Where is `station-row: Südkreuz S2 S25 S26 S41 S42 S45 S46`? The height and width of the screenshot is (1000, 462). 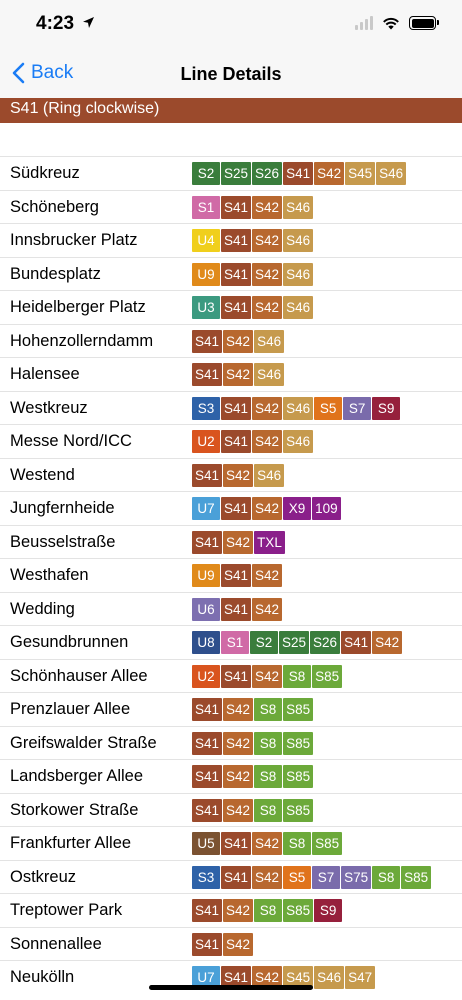 station-row: Südkreuz S2 S25 S26 S41 S42 S45 S46 is located at coordinates (231, 173).